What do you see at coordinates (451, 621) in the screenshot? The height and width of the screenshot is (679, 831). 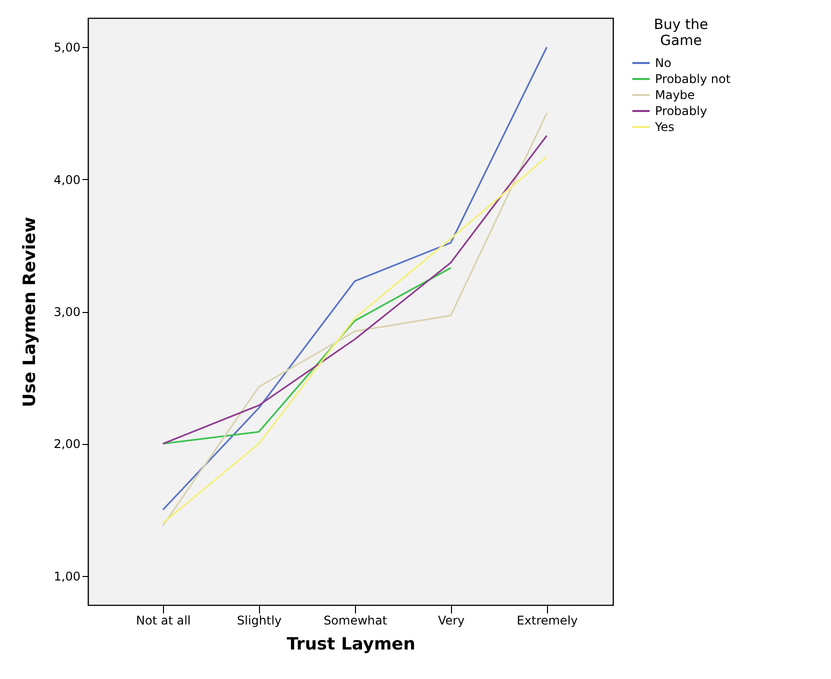 I see `x-tick-label: Very` at bounding box center [451, 621].